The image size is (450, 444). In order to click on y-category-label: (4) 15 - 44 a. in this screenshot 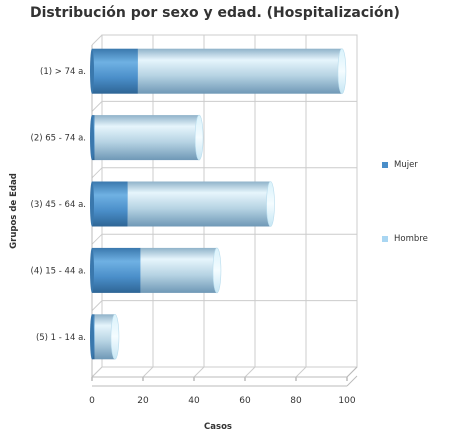, I will do `click(58, 271)`.